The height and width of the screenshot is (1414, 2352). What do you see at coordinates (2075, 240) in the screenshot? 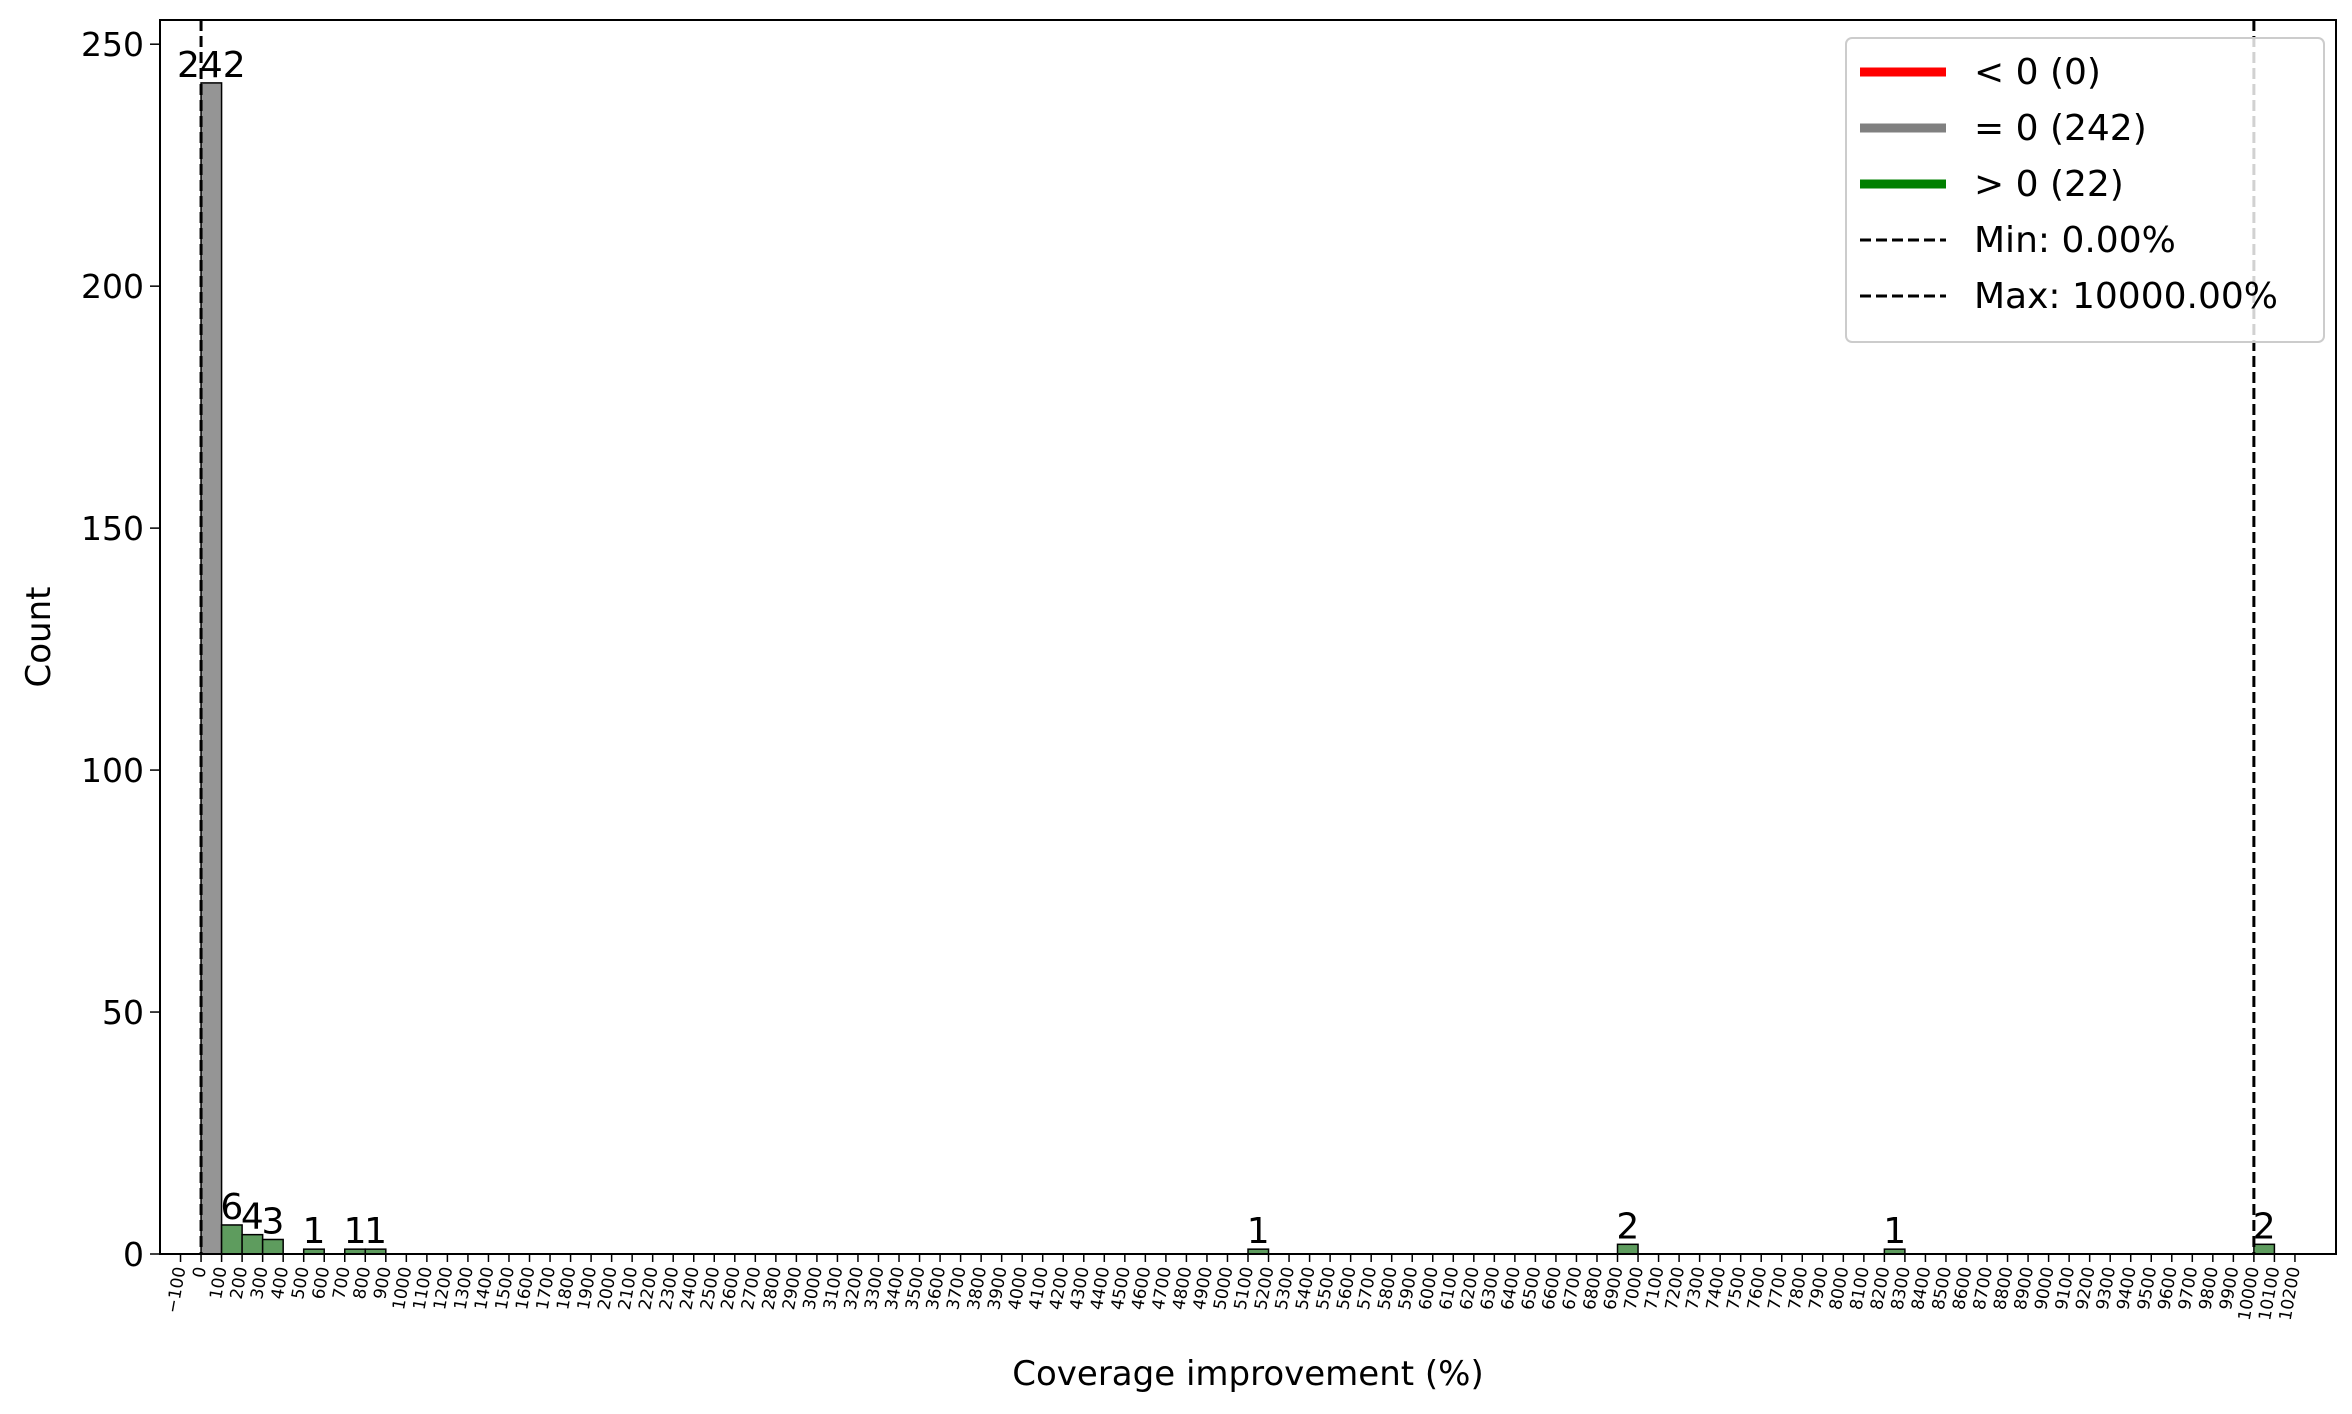
I see `legend-label: Min: 0.00%` at bounding box center [2075, 240].